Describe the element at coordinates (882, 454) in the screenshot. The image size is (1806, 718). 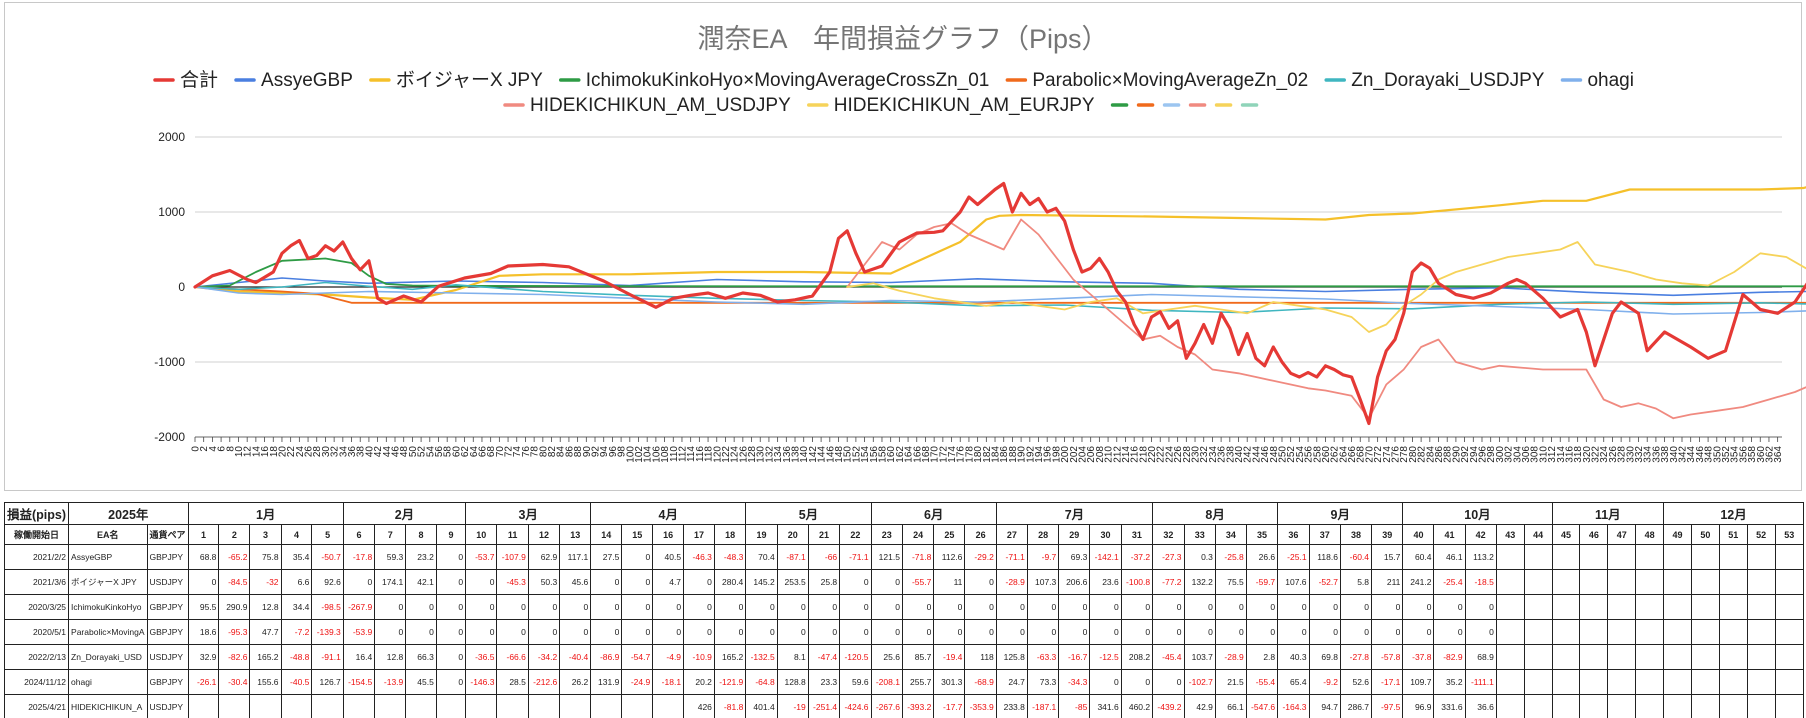
I see `x-tick-label: 158` at that location.